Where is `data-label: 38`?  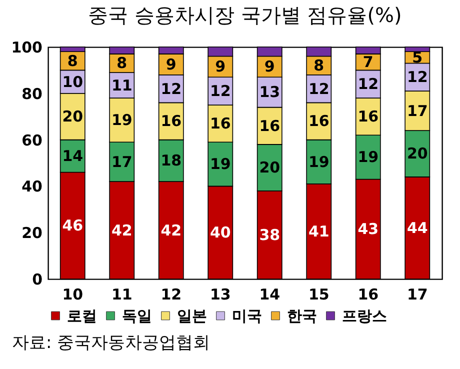
data-label: 38 is located at coordinates (269, 235).